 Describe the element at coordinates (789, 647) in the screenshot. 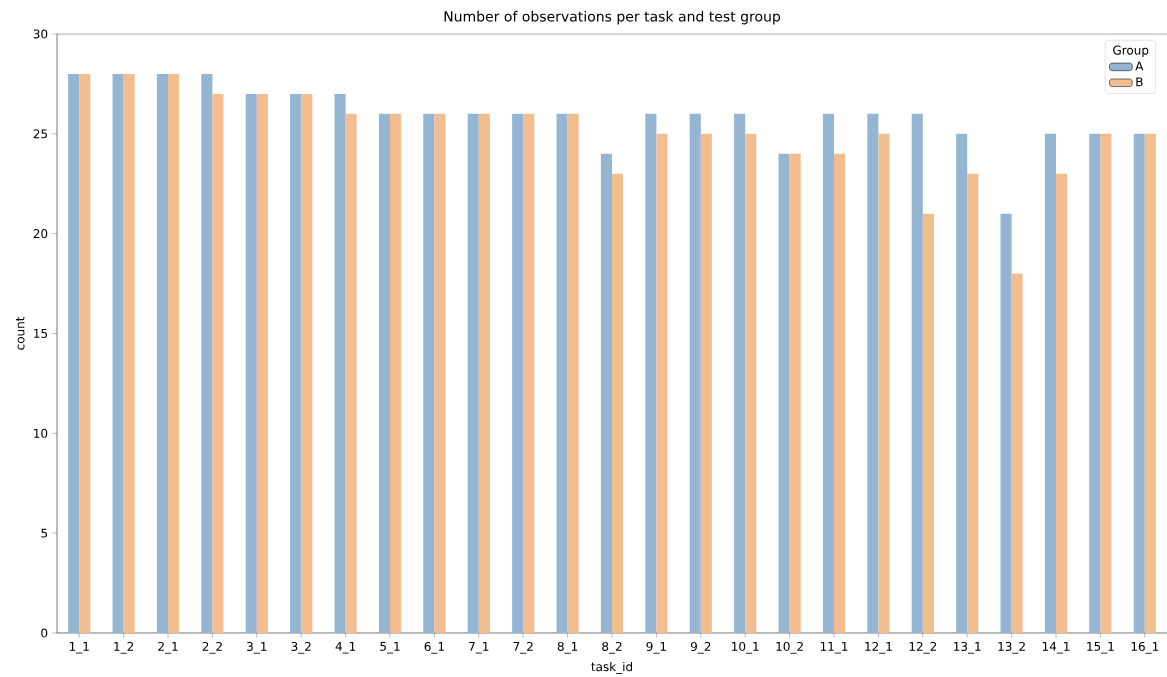

I see `x-tick-label: 10_2` at that location.